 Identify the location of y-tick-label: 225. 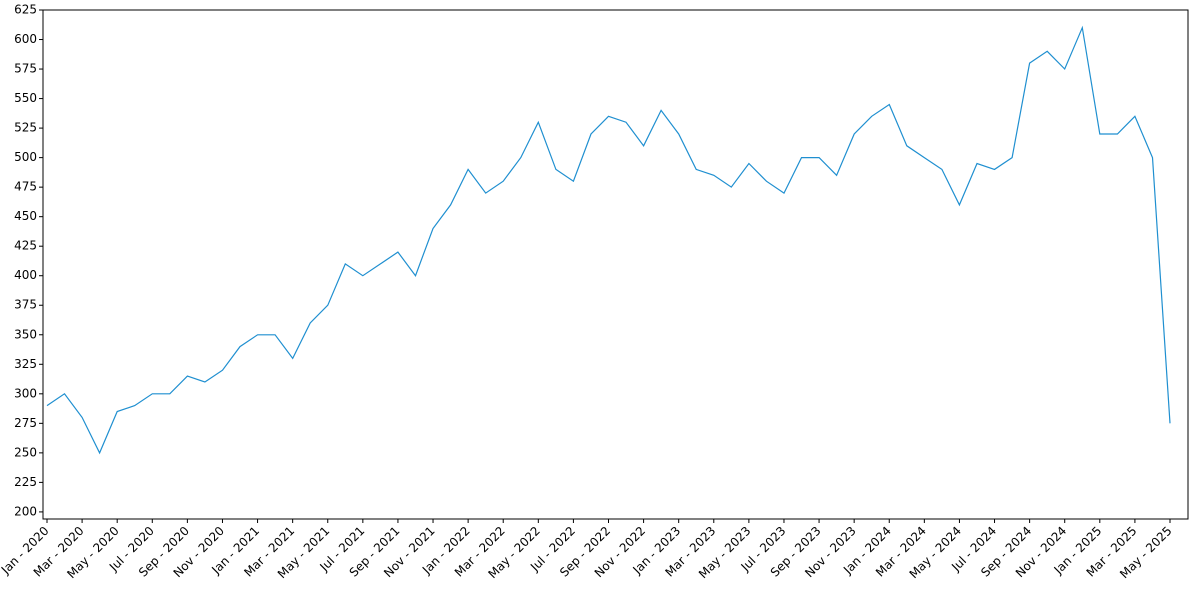
(25, 482).